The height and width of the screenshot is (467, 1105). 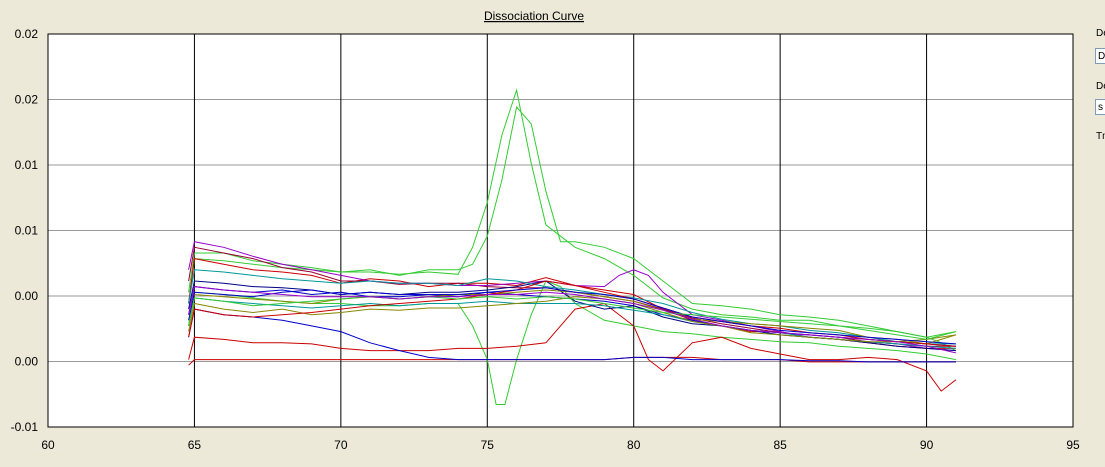 I want to click on x-axis-ticks: 60 65 70 75 80 85 90 95, so click(x=560, y=445).